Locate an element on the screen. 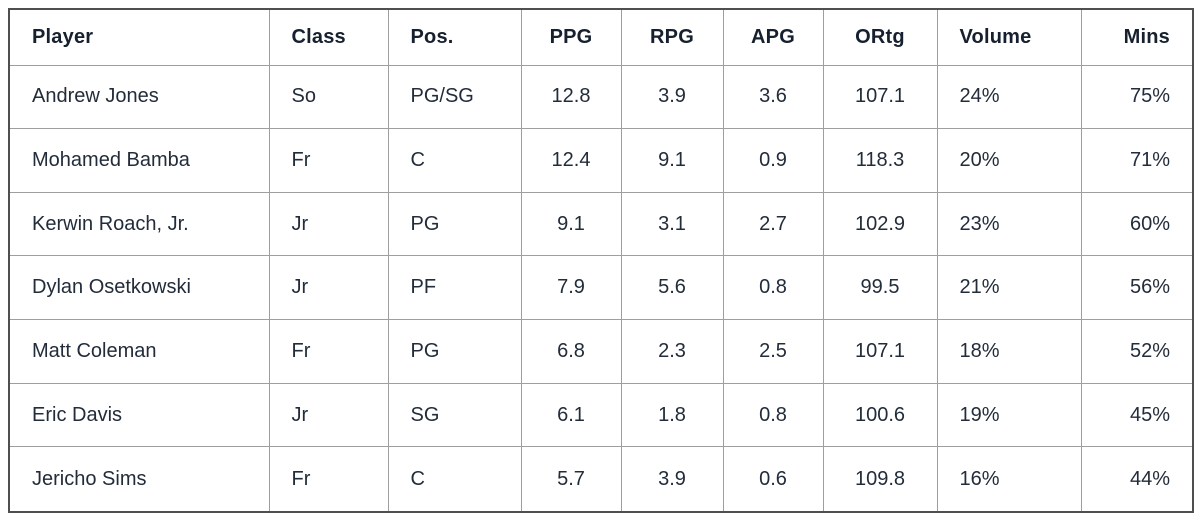 The image size is (1200, 521). cell-rpg: 9.1 is located at coordinates (672, 160).